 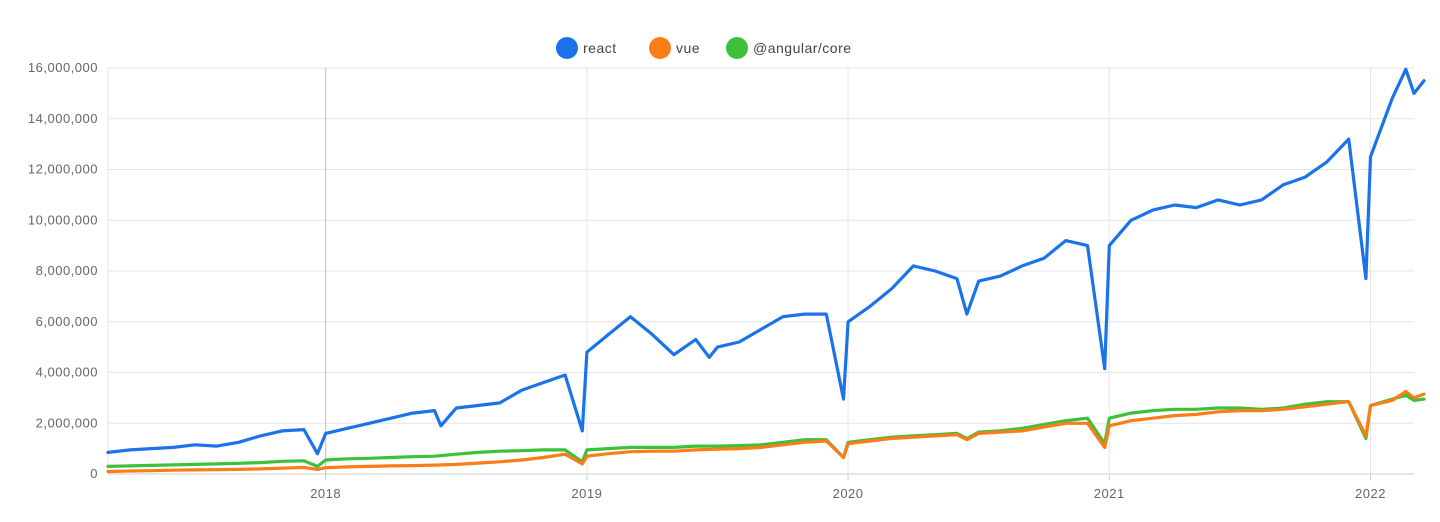 I want to click on y-tick-label: 2,000,000, so click(x=67, y=422).